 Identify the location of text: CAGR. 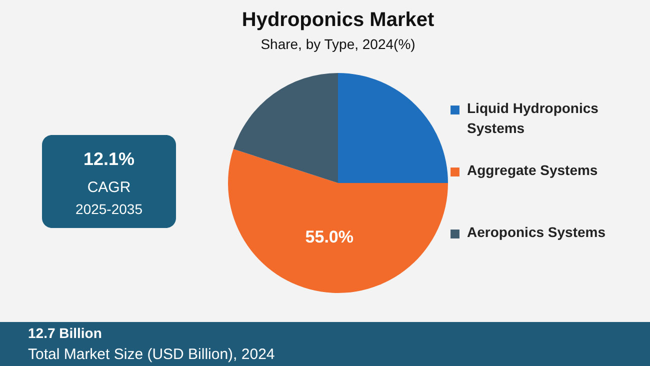
(109, 187).